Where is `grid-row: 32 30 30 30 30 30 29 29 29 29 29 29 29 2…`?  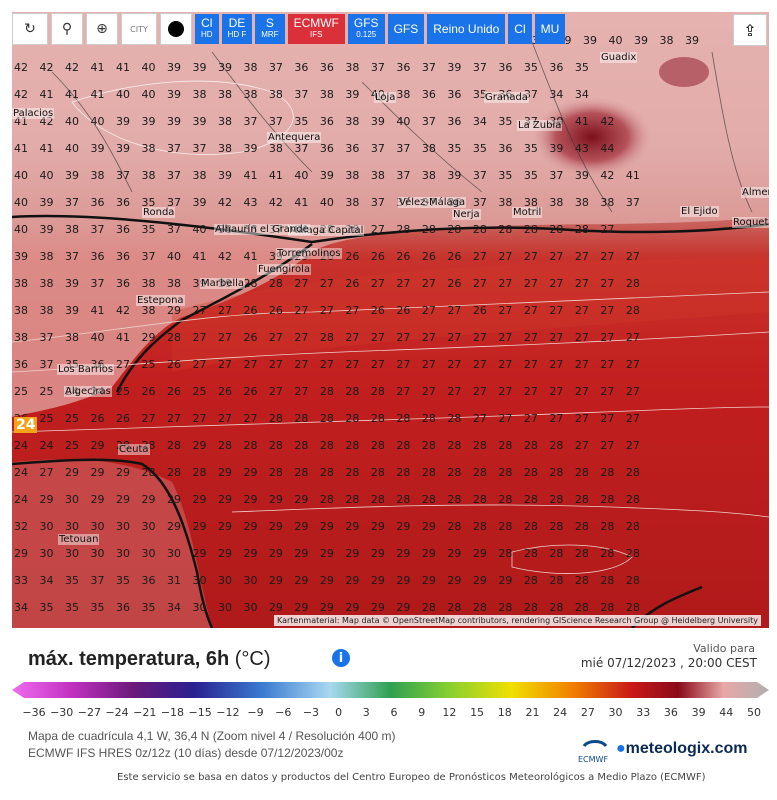 grid-row: 32 30 30 30 30 30 29 29 29 29 29 29 29 2… is located at coordinates (327, 526).